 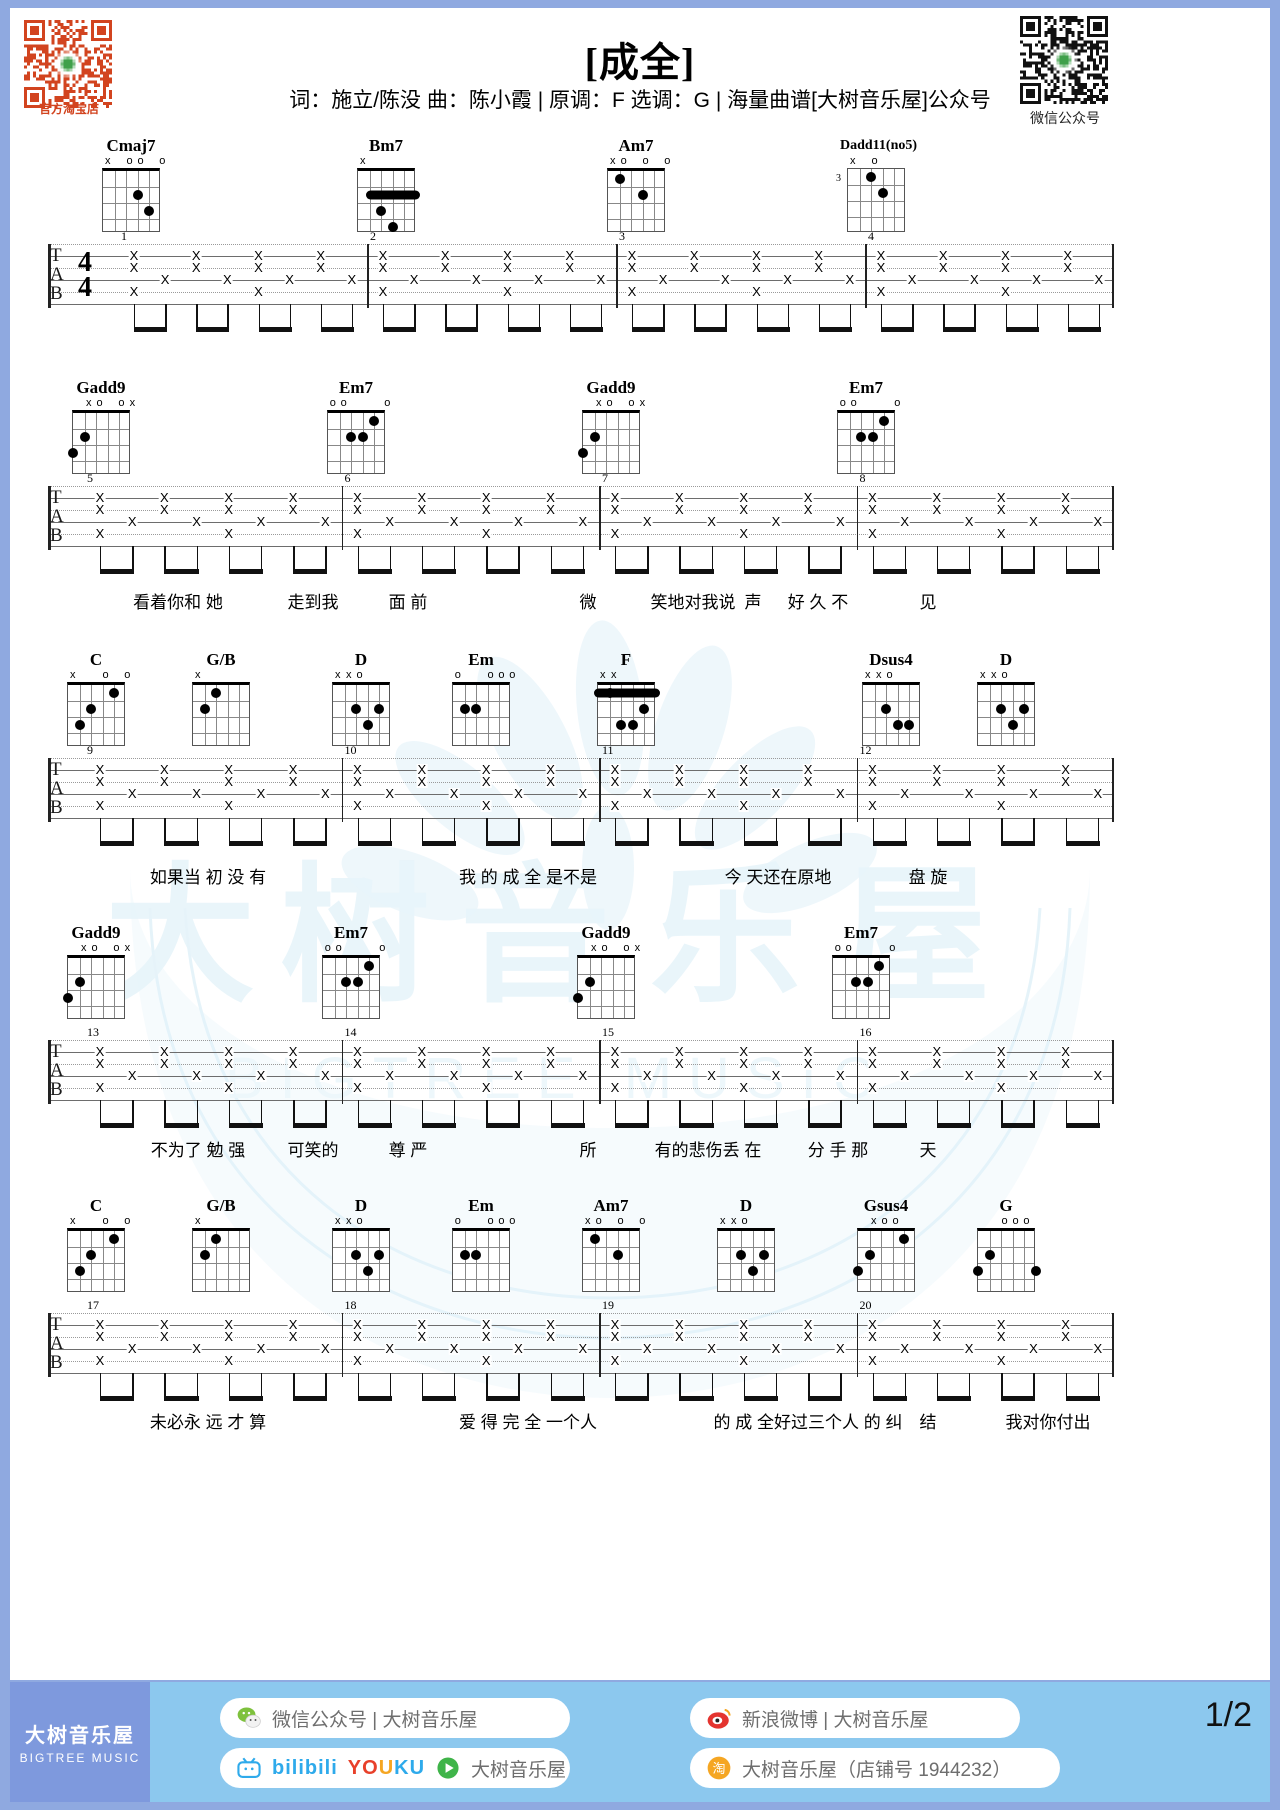 What do you see at coordinates (626, 659) in the screenshot?
I see `chord-name: F` at bounding box center [626, 659].